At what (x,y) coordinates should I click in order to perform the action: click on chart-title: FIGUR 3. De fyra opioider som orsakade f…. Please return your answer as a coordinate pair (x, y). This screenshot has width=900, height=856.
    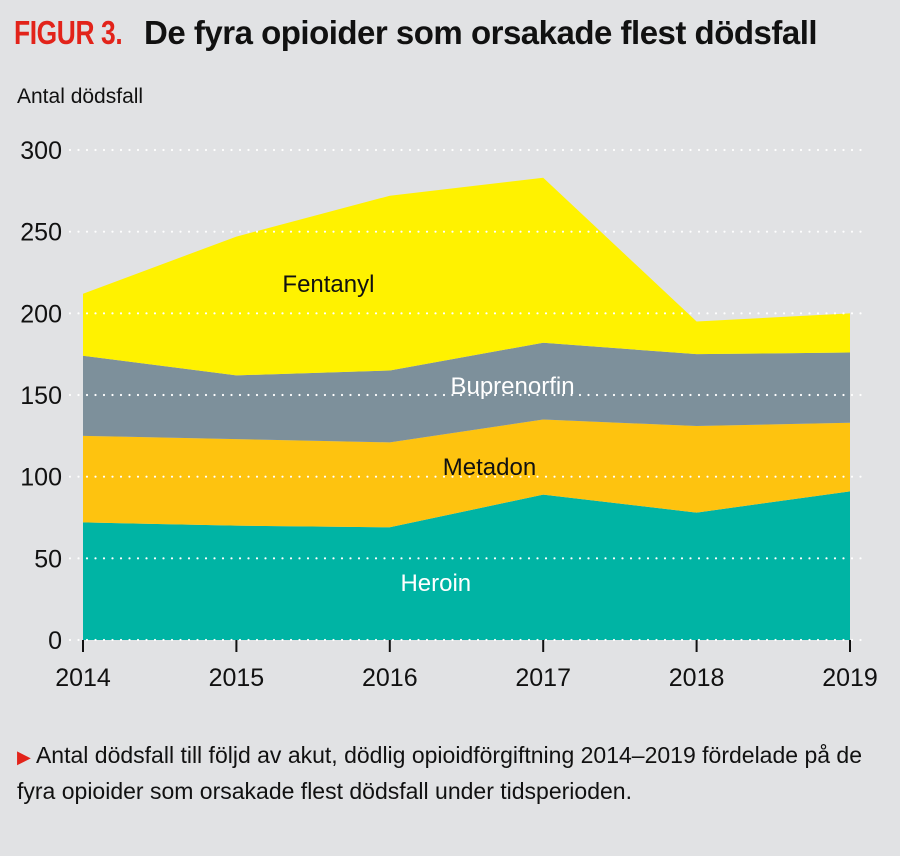
    Looking at the image, I should click on (416, 33).